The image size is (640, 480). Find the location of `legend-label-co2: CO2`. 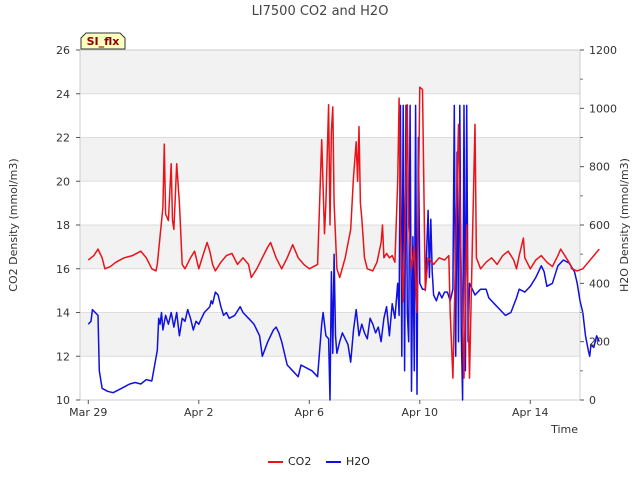

legend-label-co2: CO2 is located at coordinates (299, 461).